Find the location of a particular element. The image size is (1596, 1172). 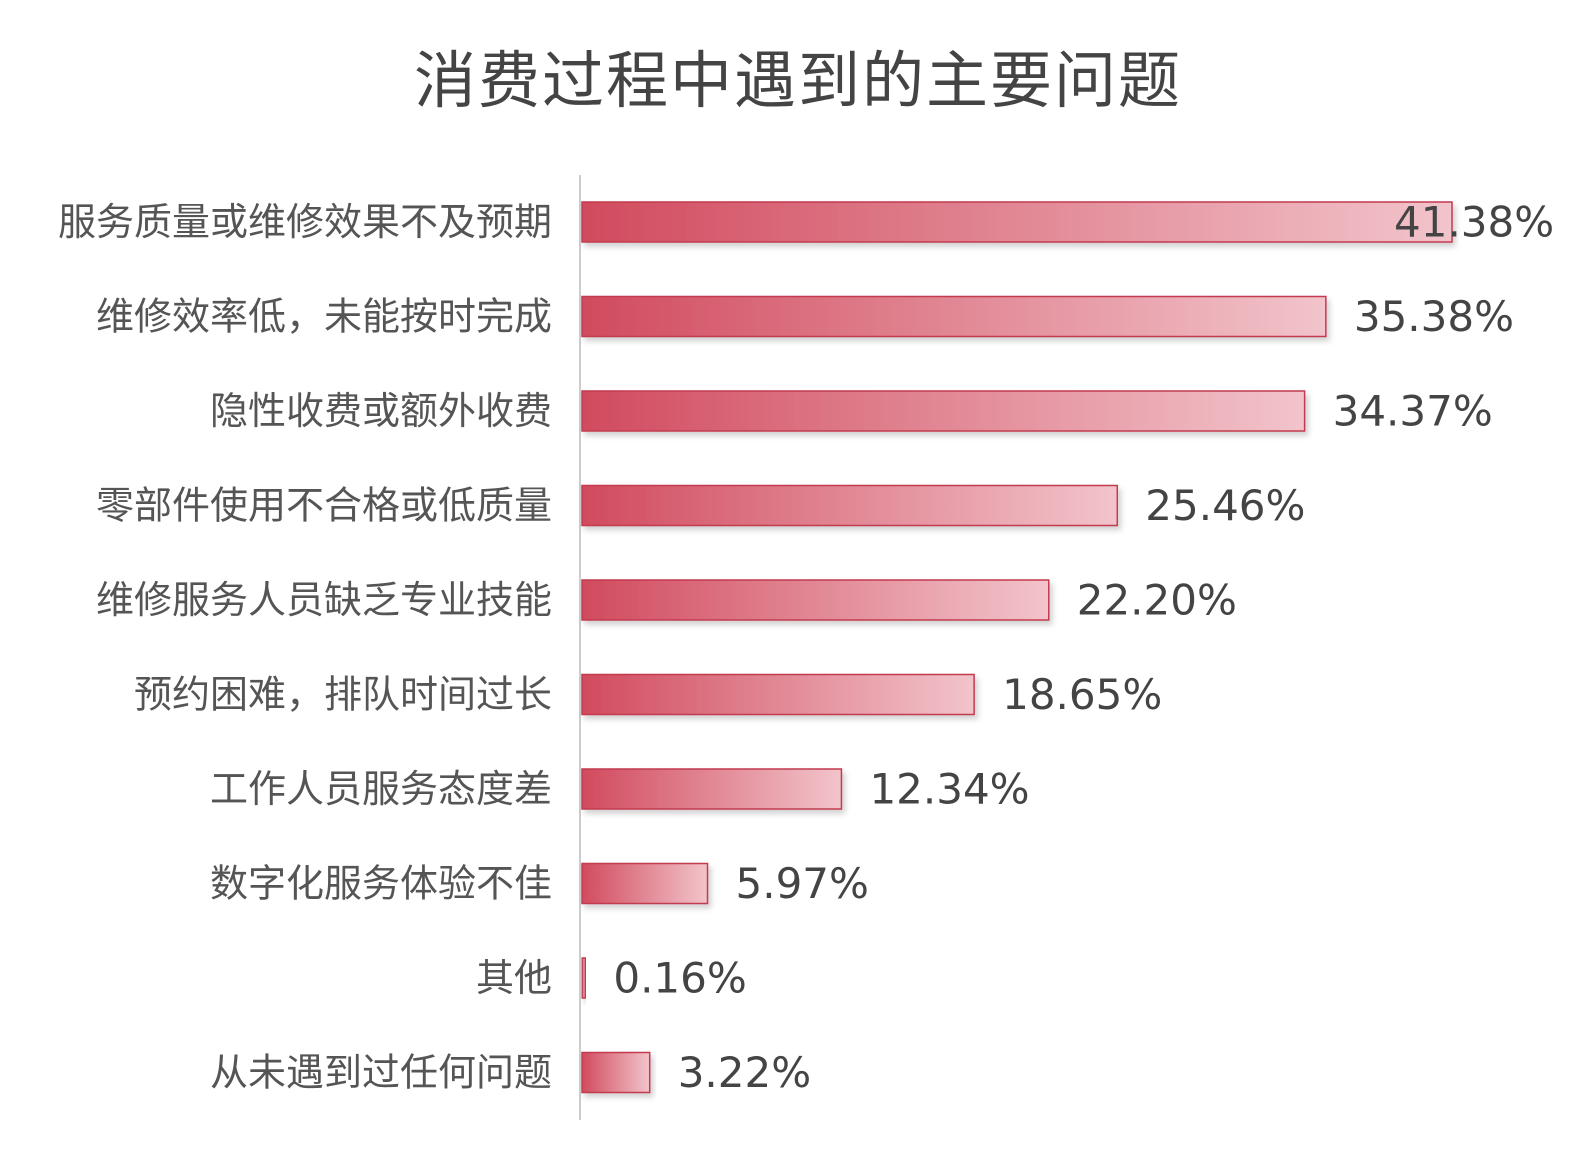

chart-title: 消费过程中遇到的主要问题 is located at coordinates (797, 80).